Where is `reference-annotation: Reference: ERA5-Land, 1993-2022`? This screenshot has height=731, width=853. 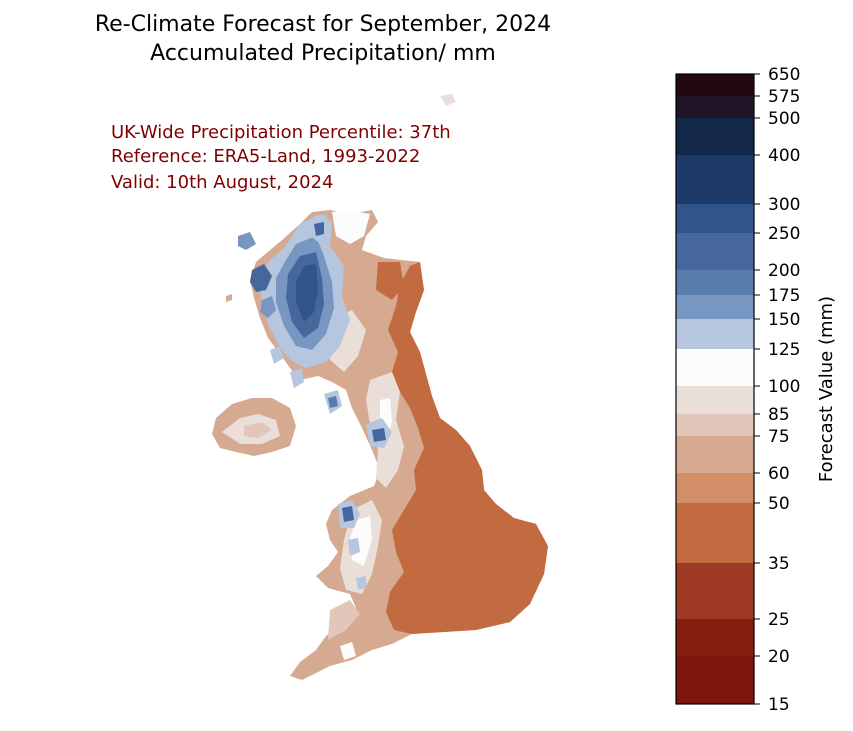 reference-annotation: Reference: ERA5-Land, 1993-2022 is located at coordinates (266, 156).